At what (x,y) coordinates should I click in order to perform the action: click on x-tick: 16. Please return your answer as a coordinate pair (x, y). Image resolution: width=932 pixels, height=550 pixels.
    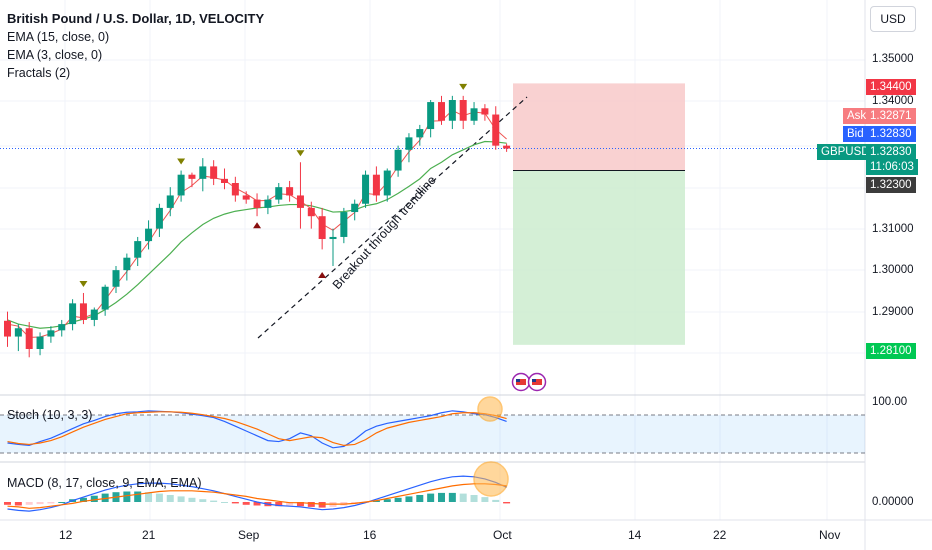
    Looking at the image, I should click on (370, 535).